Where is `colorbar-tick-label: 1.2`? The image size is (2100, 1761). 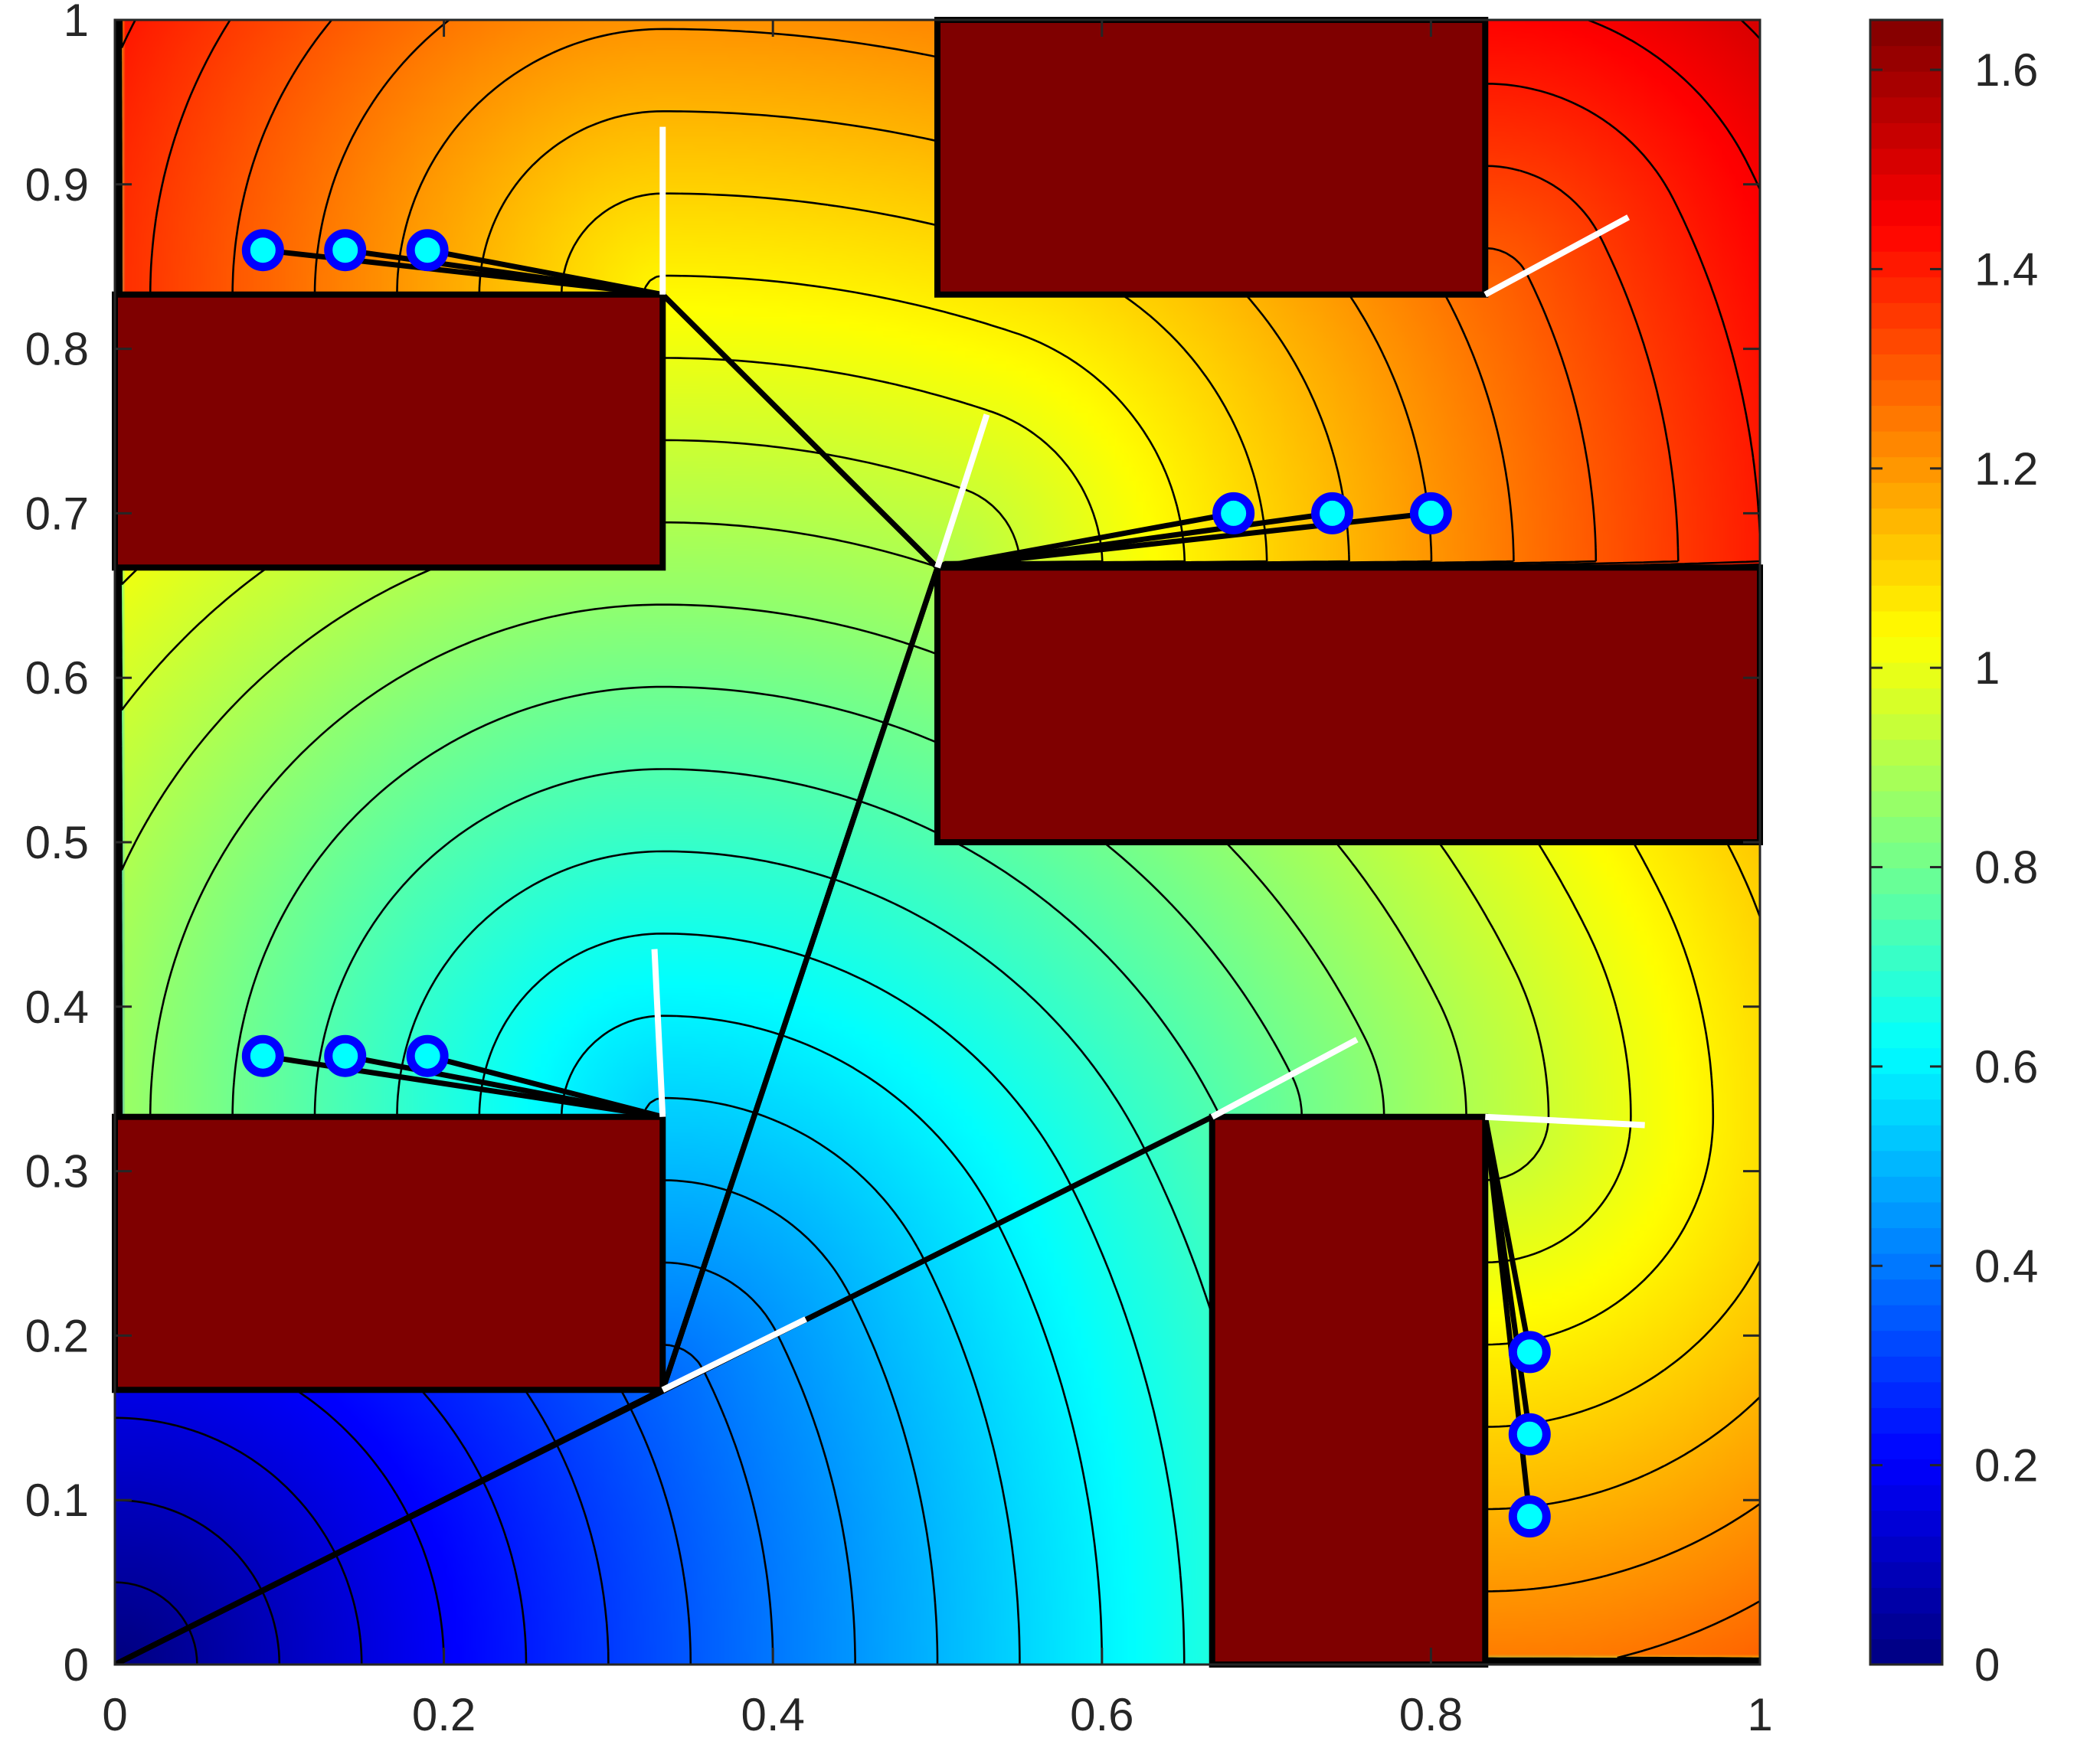 colorbar-tick-label: 1.2 is located at coordinates (2006, 469).